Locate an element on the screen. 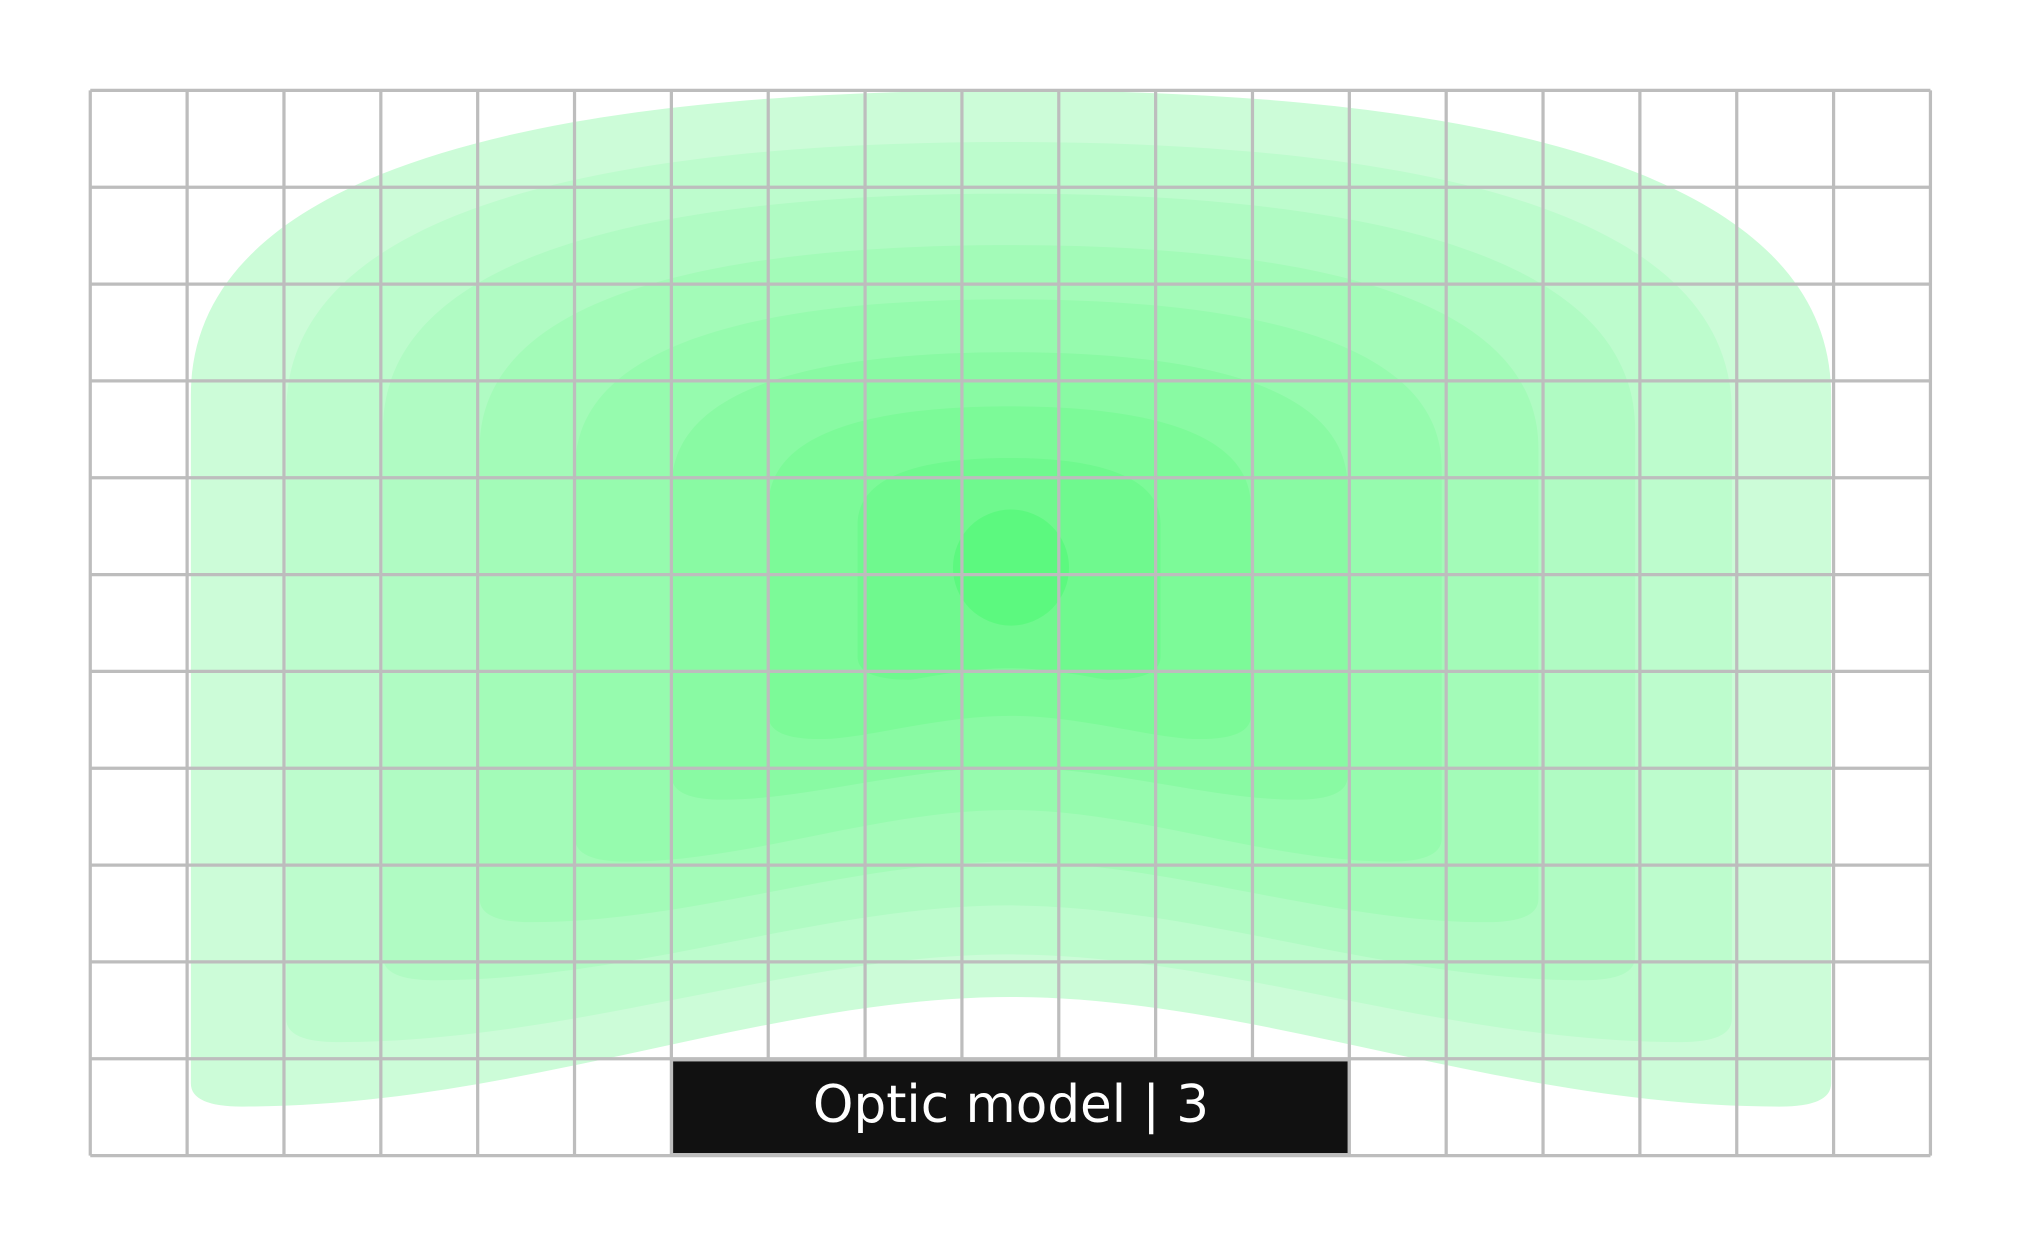 This screenshot has height=1246, width=2022. label: Optic model | 3 is located at coordinates (1011, 1105).